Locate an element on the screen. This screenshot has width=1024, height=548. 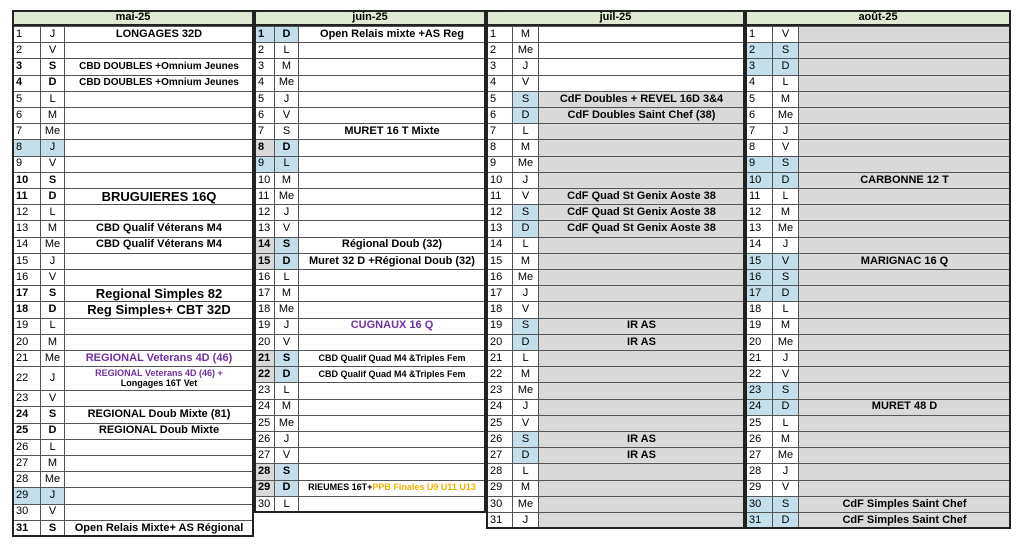
day-number: 10 is located at coordinates (499, 180).